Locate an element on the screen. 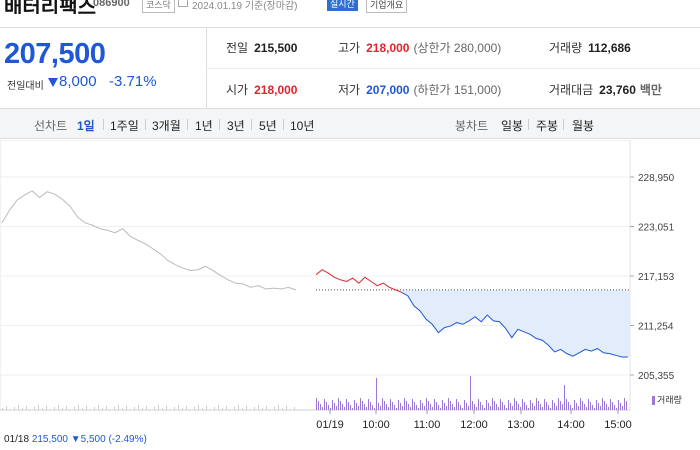 This screenshot has height=450, width=700. range-3y-tab: 3년 is located at coordinates (236, 126).